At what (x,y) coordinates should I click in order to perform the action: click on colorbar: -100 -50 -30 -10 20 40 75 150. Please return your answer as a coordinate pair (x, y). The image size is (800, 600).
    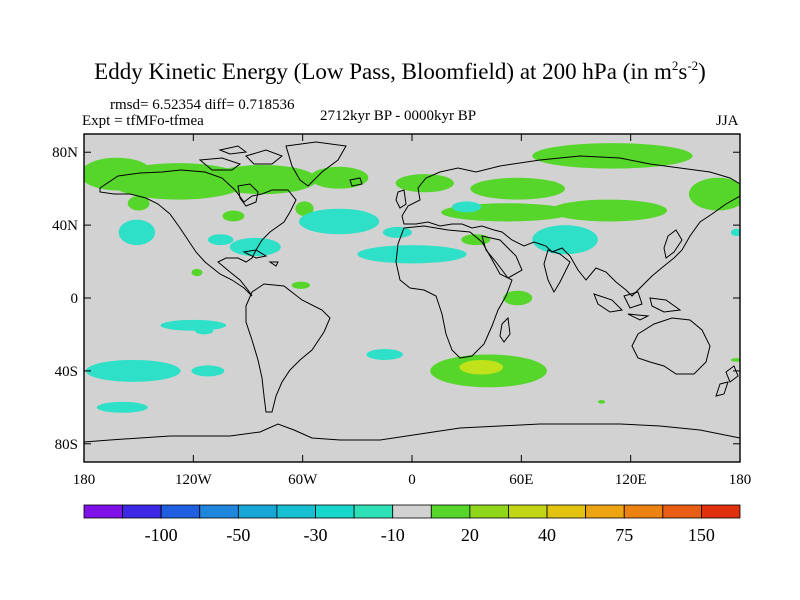
    Looking at the image, I should click on (412, 524).